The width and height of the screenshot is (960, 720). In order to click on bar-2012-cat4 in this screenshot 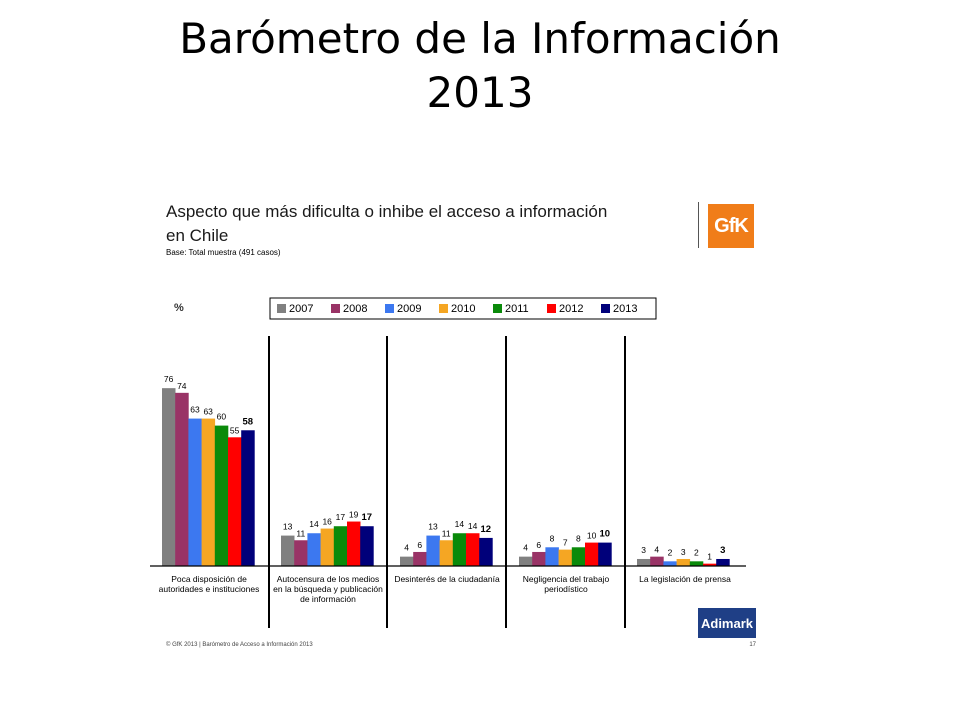, I will do `click(592, 554)`.